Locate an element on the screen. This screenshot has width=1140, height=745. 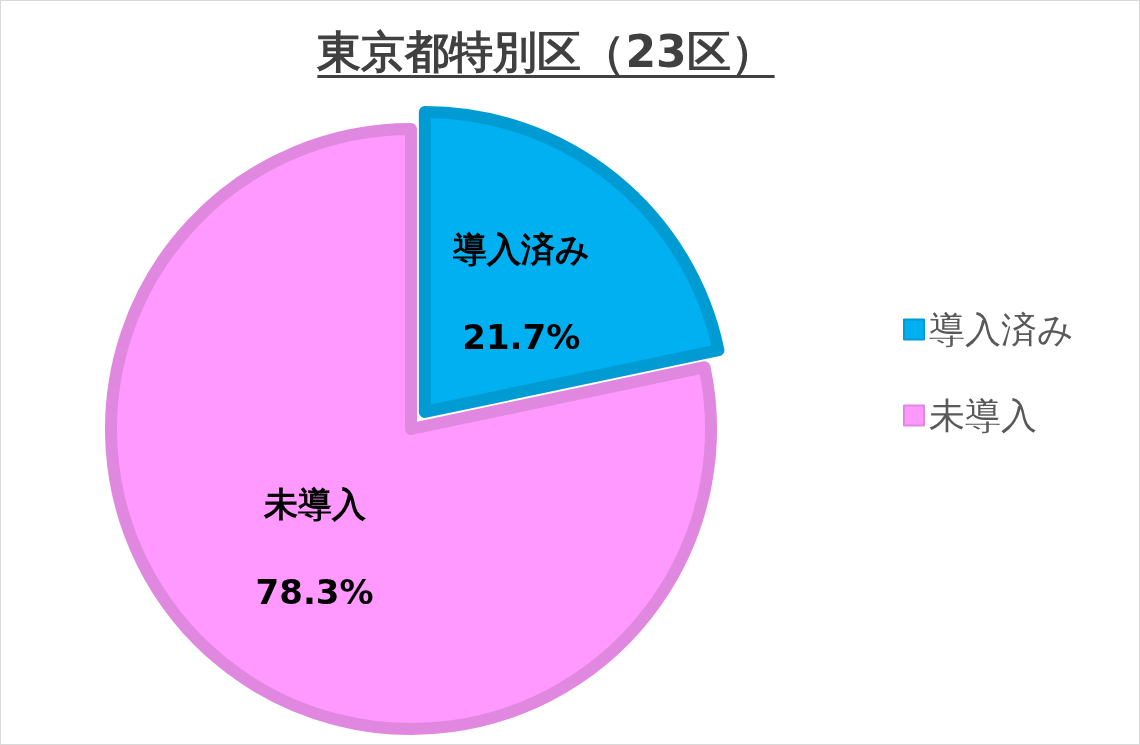
legend-label: 未導入 is located at coordinates (983, 415).